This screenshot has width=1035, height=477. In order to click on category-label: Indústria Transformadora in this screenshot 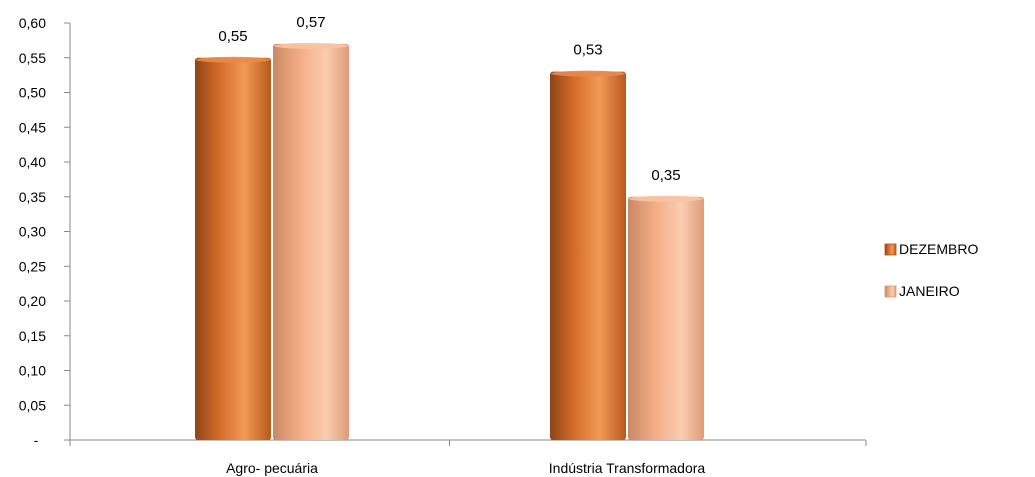, I will do `click(627, 468)`.